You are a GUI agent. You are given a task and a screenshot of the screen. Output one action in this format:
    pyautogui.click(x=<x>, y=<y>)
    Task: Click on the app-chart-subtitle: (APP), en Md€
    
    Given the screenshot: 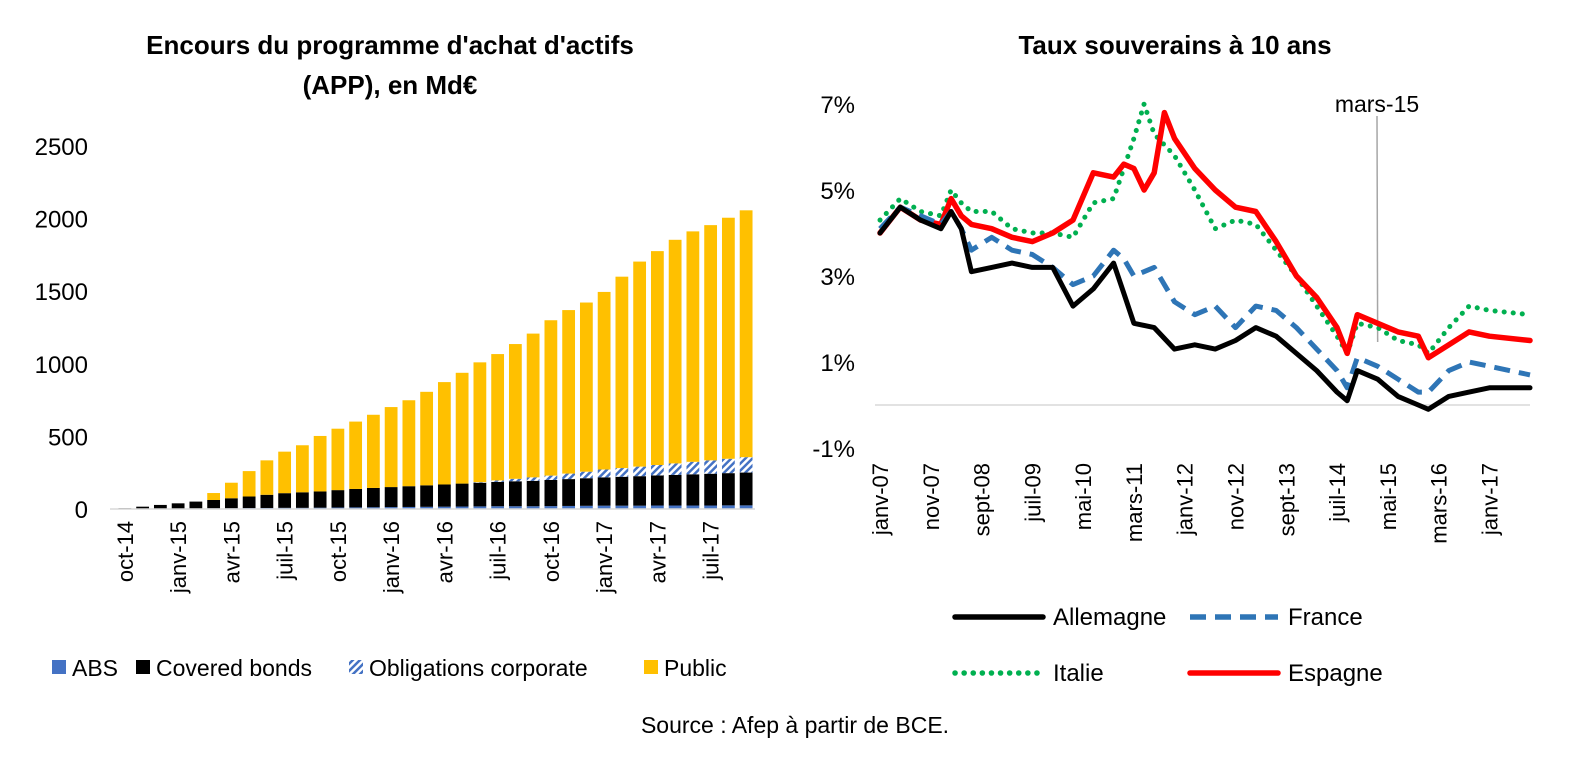 What is the action you would take?
    pyautogui.click(x=390, y=85)
    